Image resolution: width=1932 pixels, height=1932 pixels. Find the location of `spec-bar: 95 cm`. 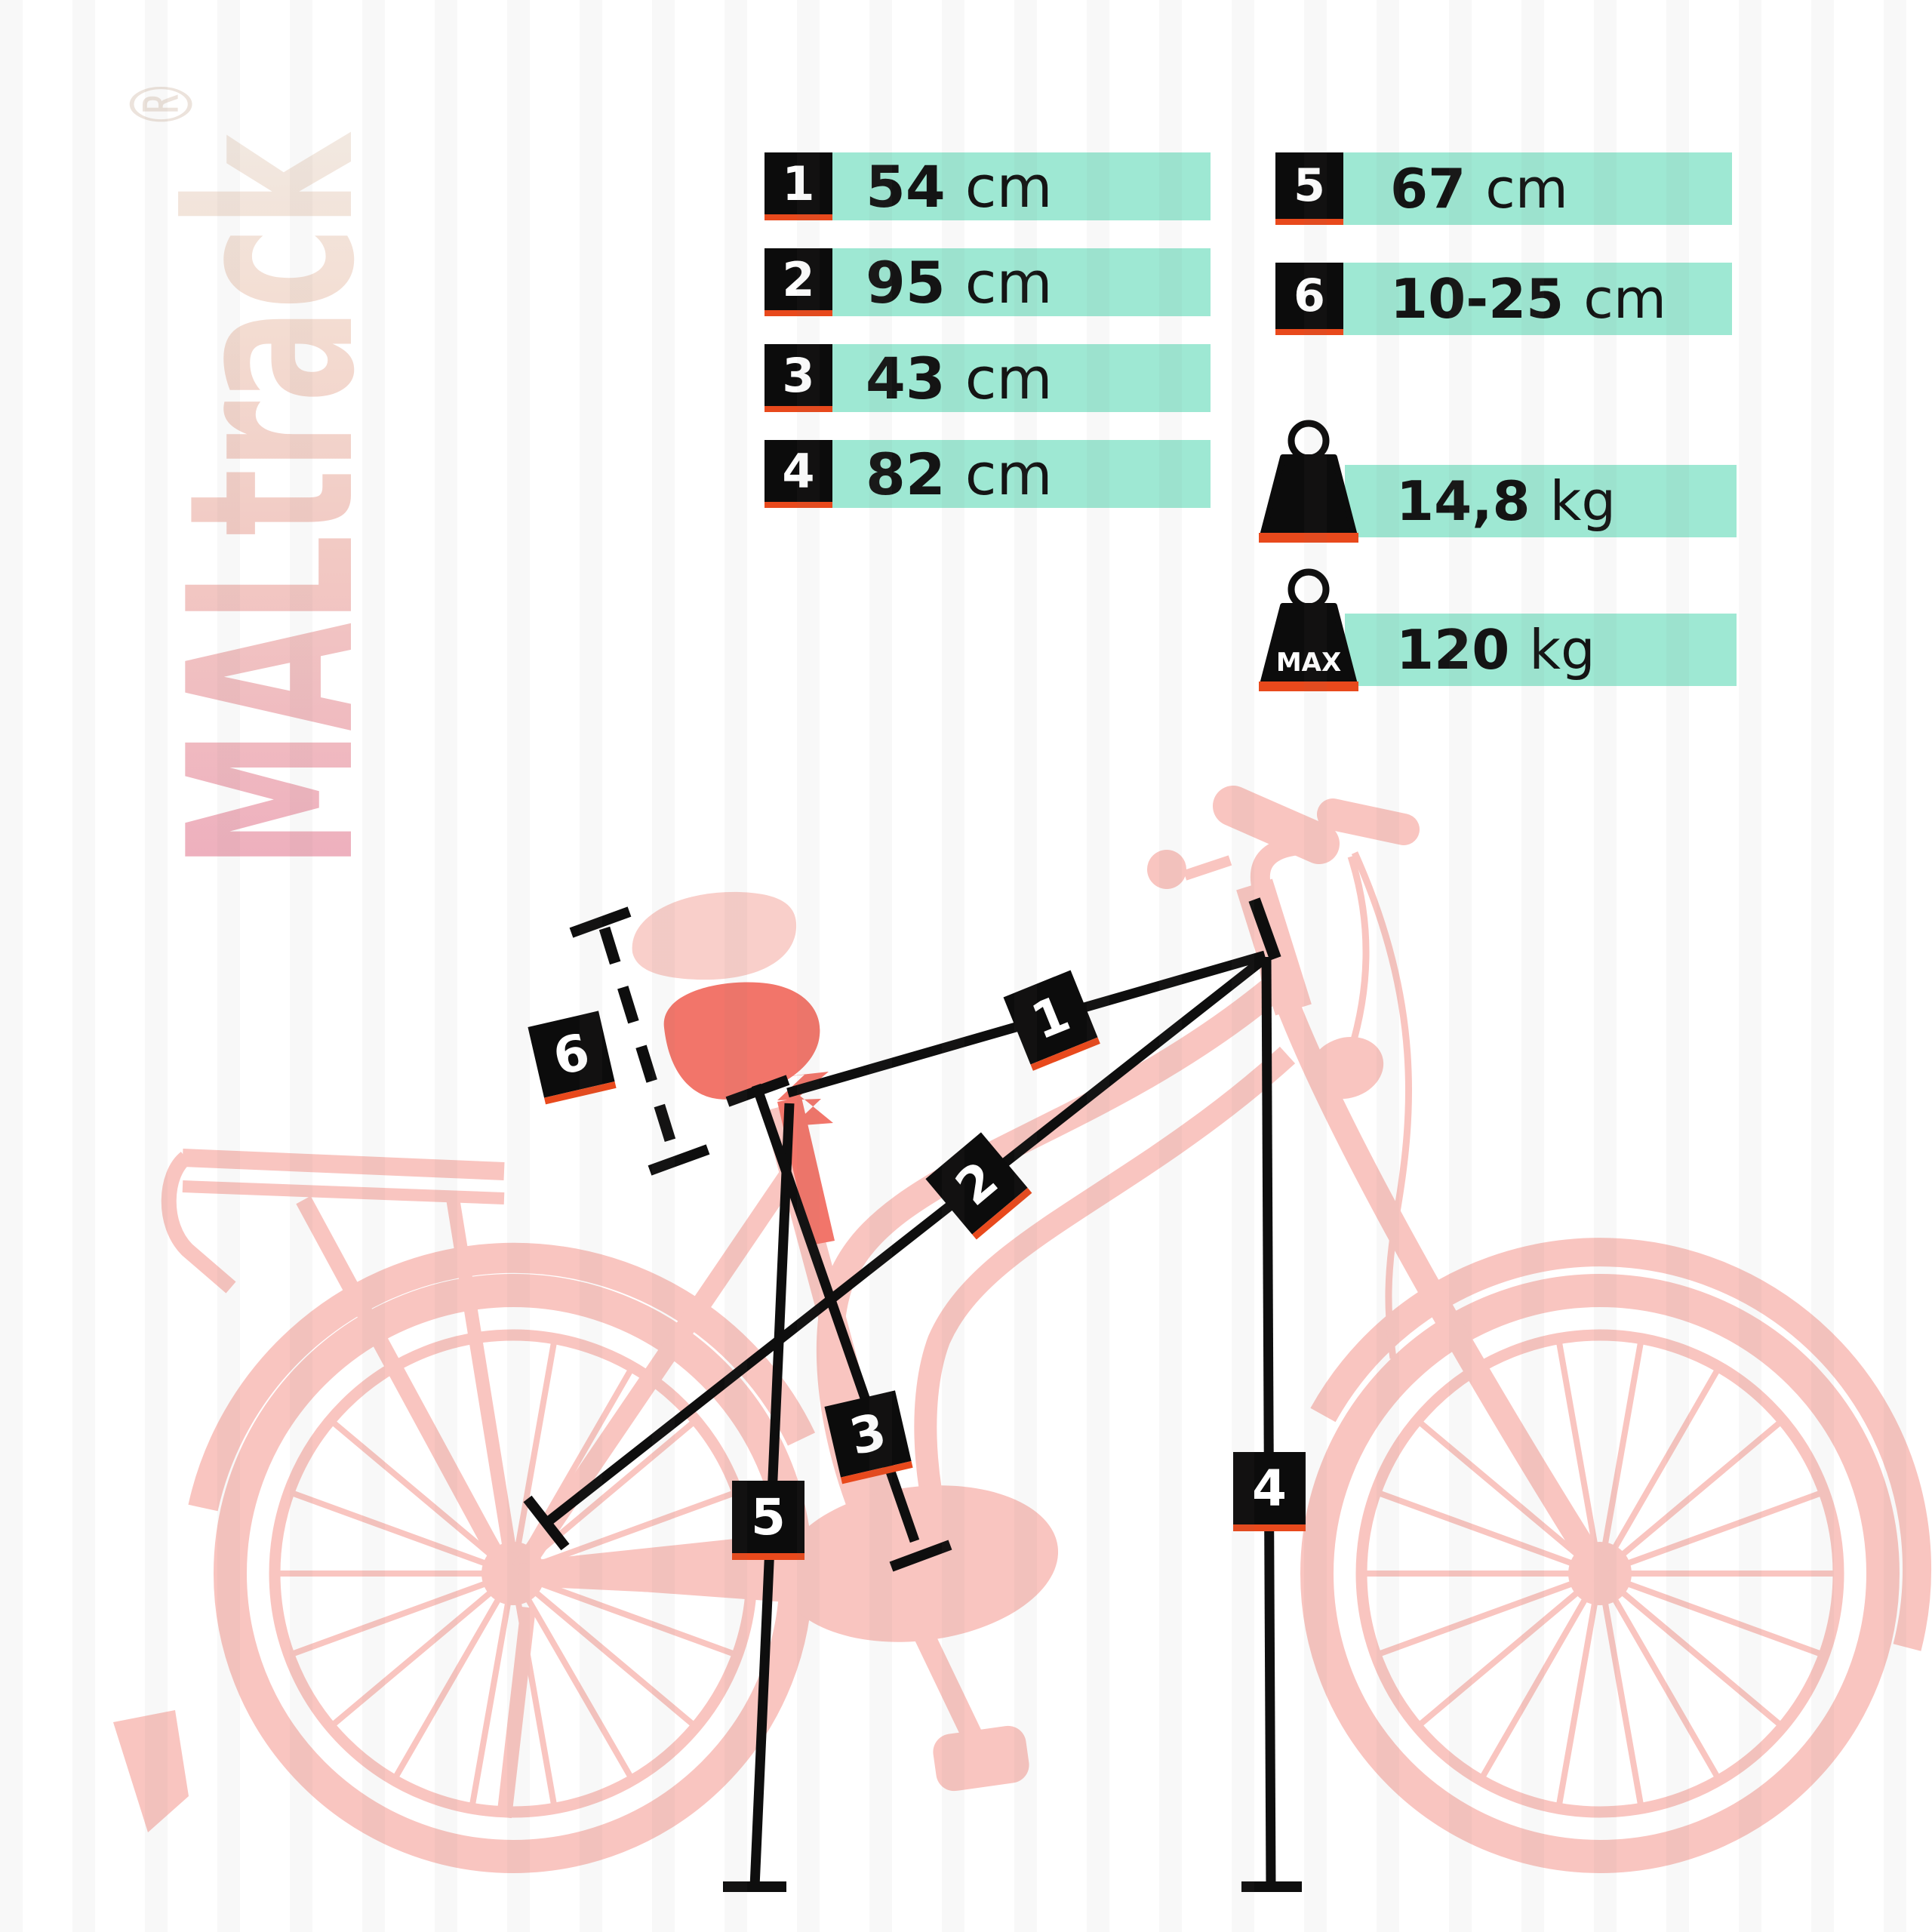

spec-bar: 95 cm is located at coordinates (1021, 282).